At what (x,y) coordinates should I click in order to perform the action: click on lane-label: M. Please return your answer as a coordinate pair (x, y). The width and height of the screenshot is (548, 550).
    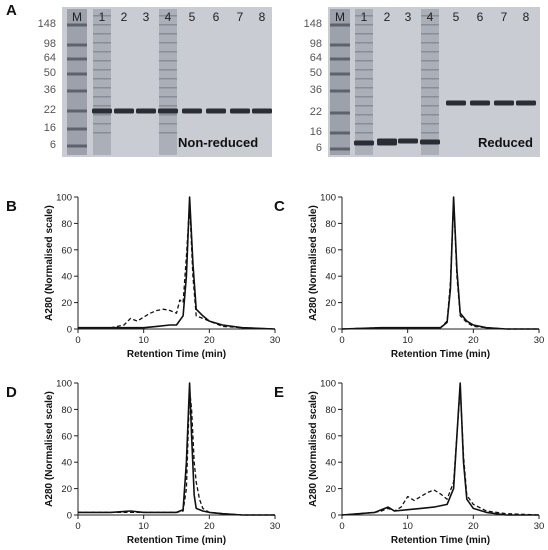
    Looking at the image, I should click on (340, 17).